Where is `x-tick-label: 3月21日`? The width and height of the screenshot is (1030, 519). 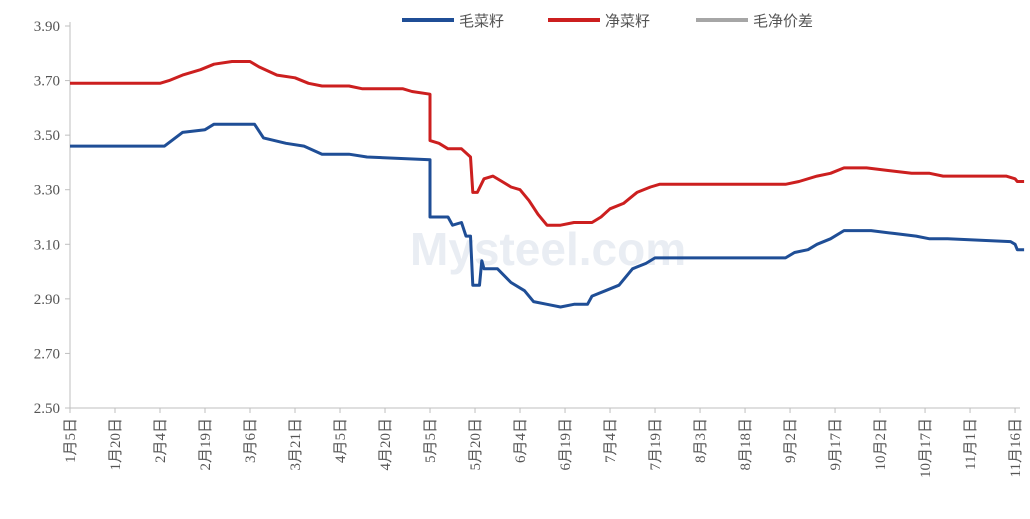
x-tick-label: 3月21日 is located at coordinates (296, 444).